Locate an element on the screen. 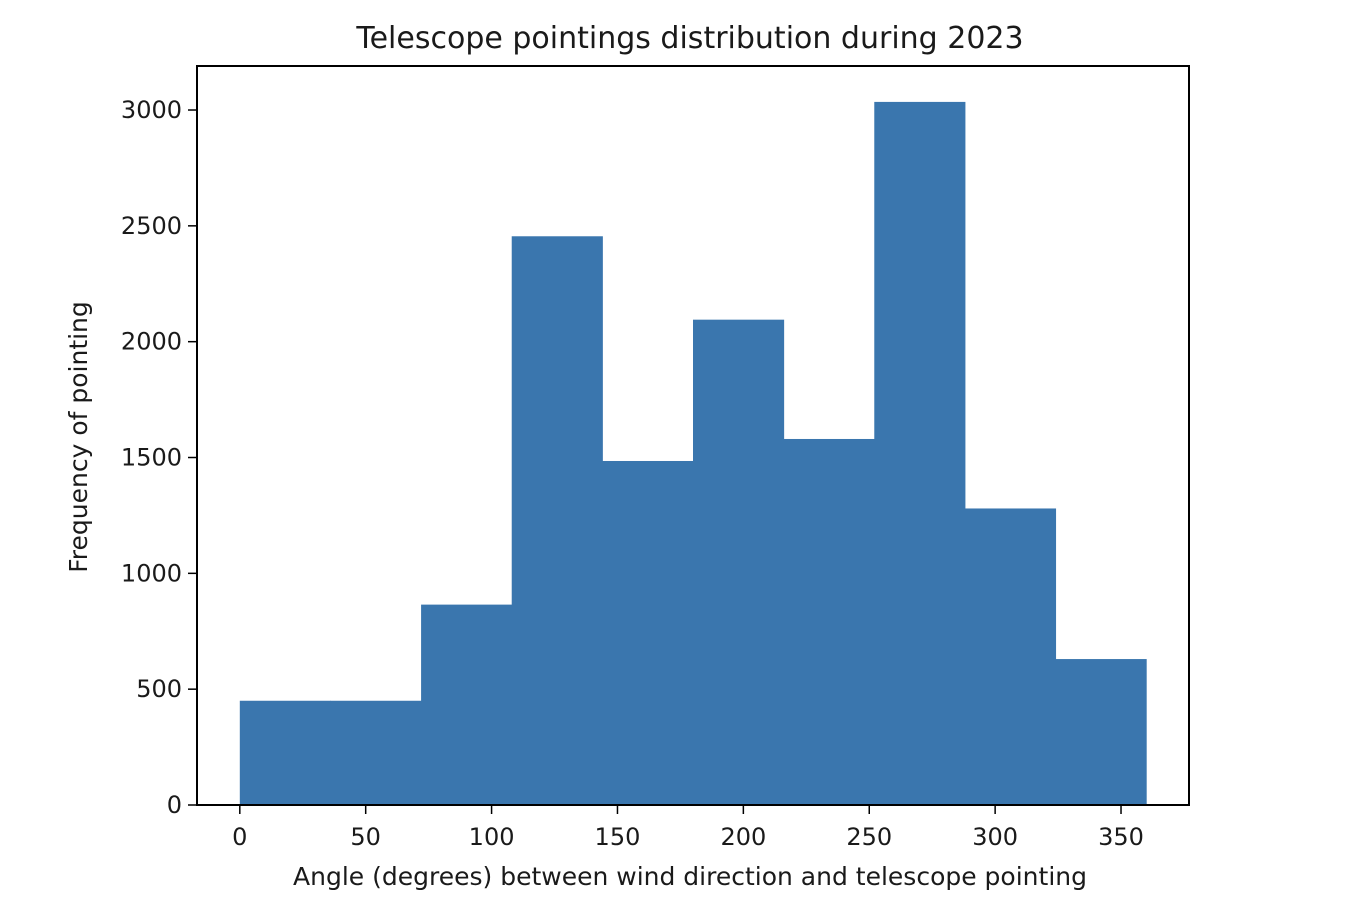 The image size is (1362, 918). x-tick-label: 100 is located at coordinates (492, 837).